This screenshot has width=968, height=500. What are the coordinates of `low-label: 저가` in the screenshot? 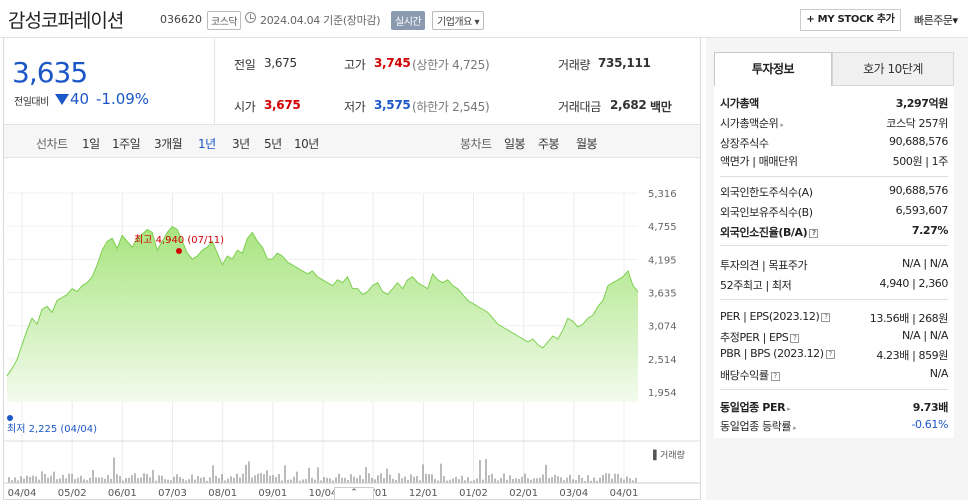 It's located at (355, 107).